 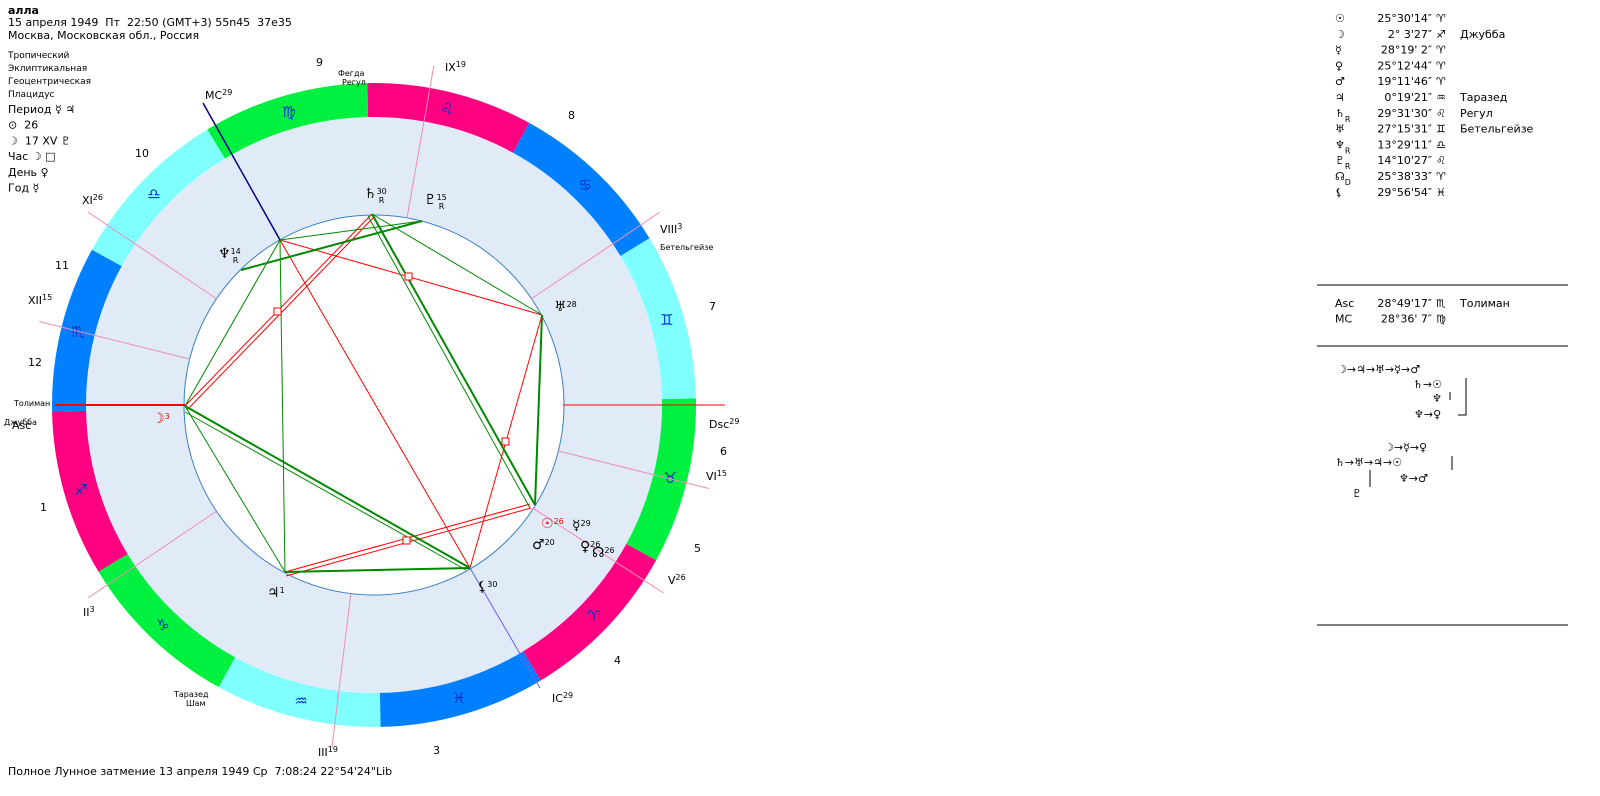 I want to click on position: 28°36' 7″, so click(x=1406, y=319).